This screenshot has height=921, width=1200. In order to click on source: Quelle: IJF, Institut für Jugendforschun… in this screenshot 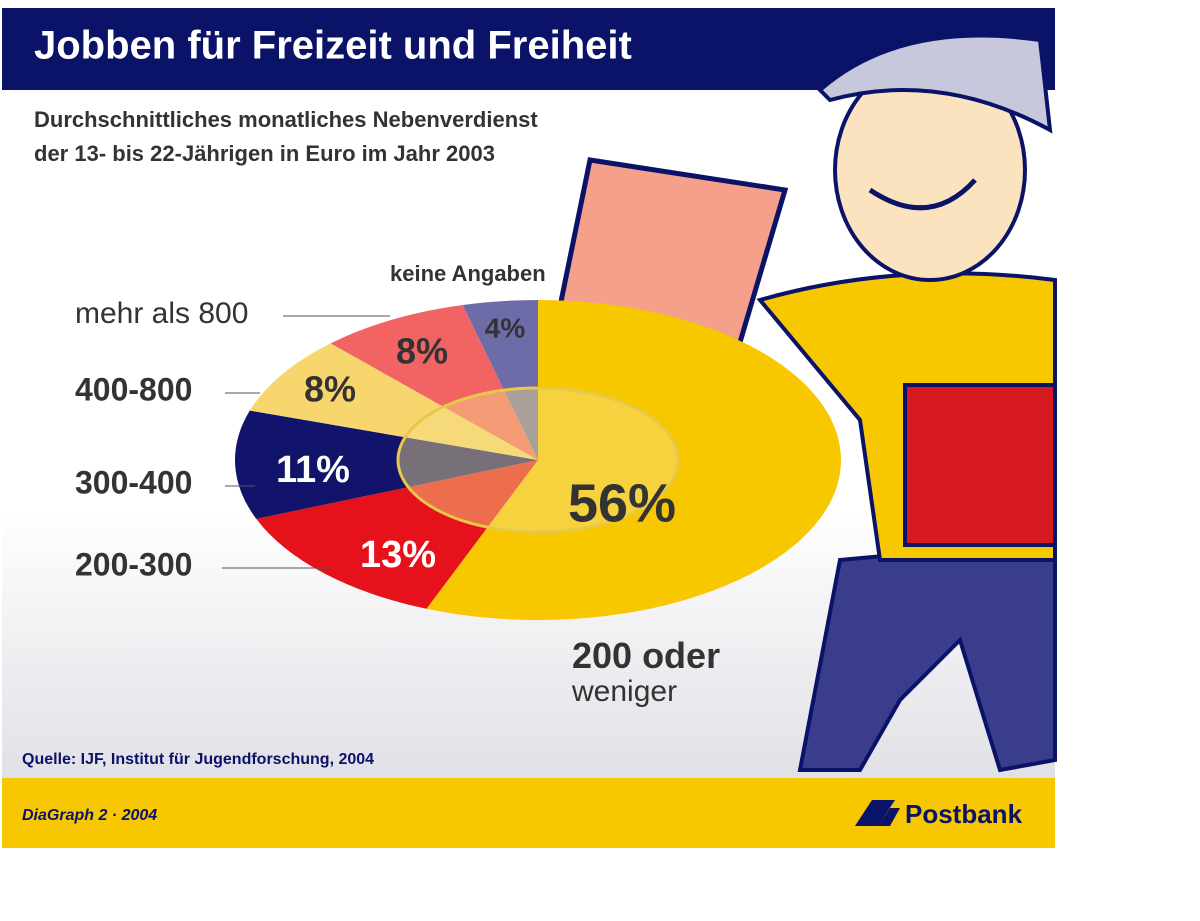, I will do `click(198, 759)`.